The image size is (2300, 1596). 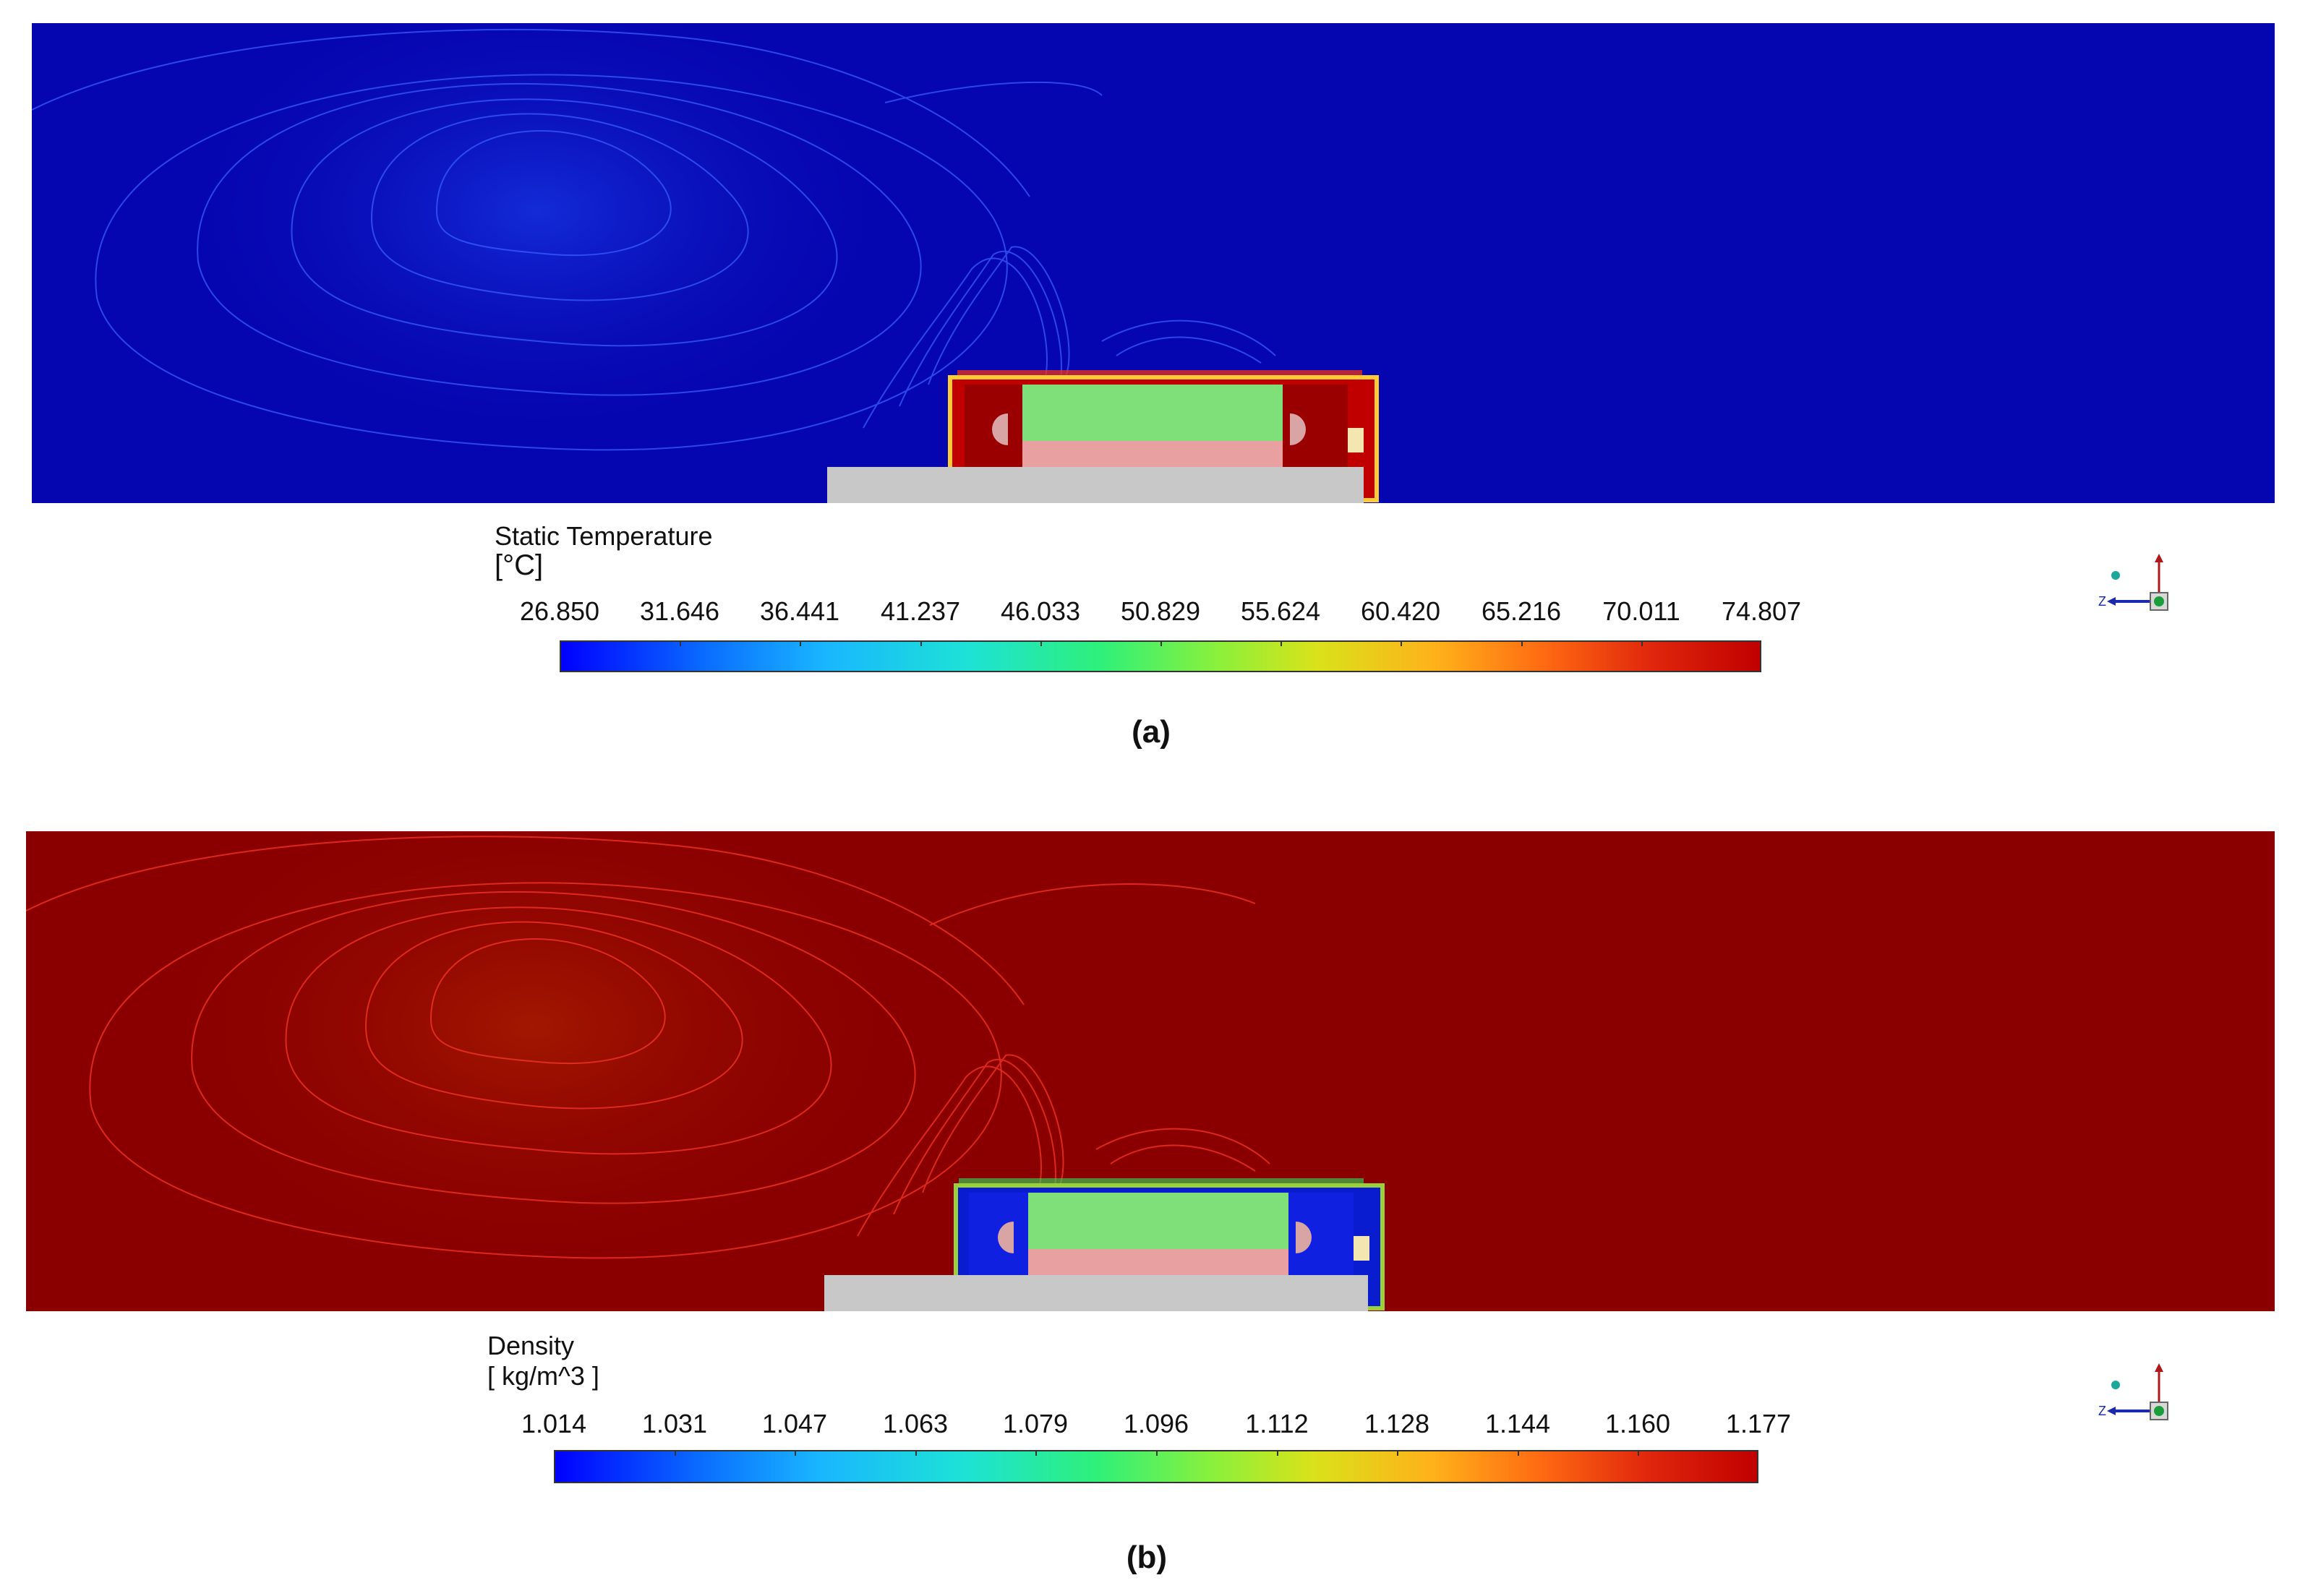 What do you see at coordinates (604, 536) in the screenshot?
I see `legend-title: Static Temperature` at bounding box center [604, 536].